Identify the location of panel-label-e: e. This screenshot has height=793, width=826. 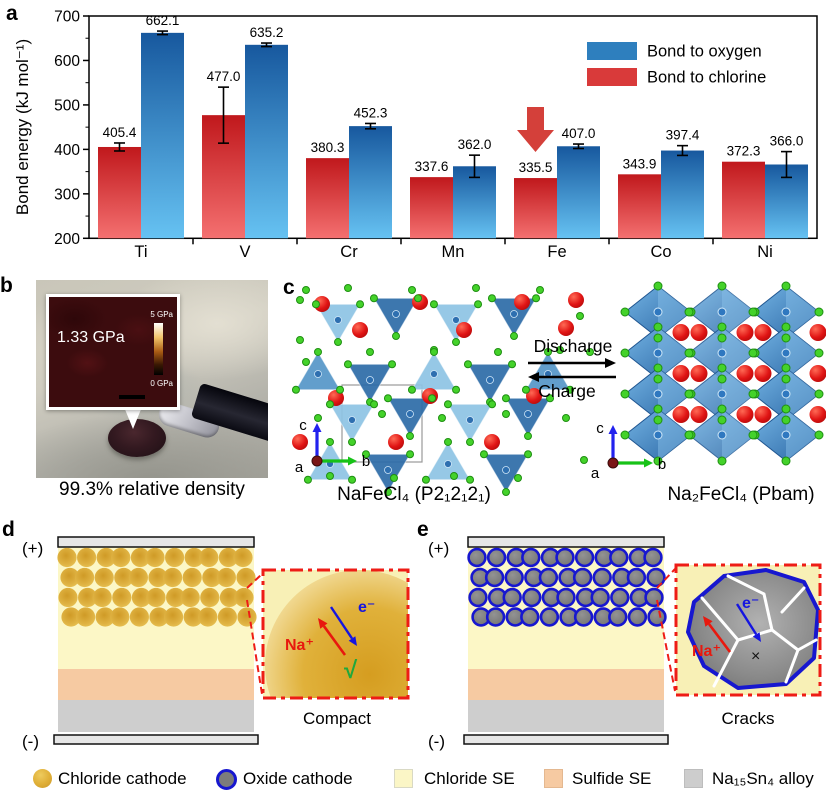
(423, 529).